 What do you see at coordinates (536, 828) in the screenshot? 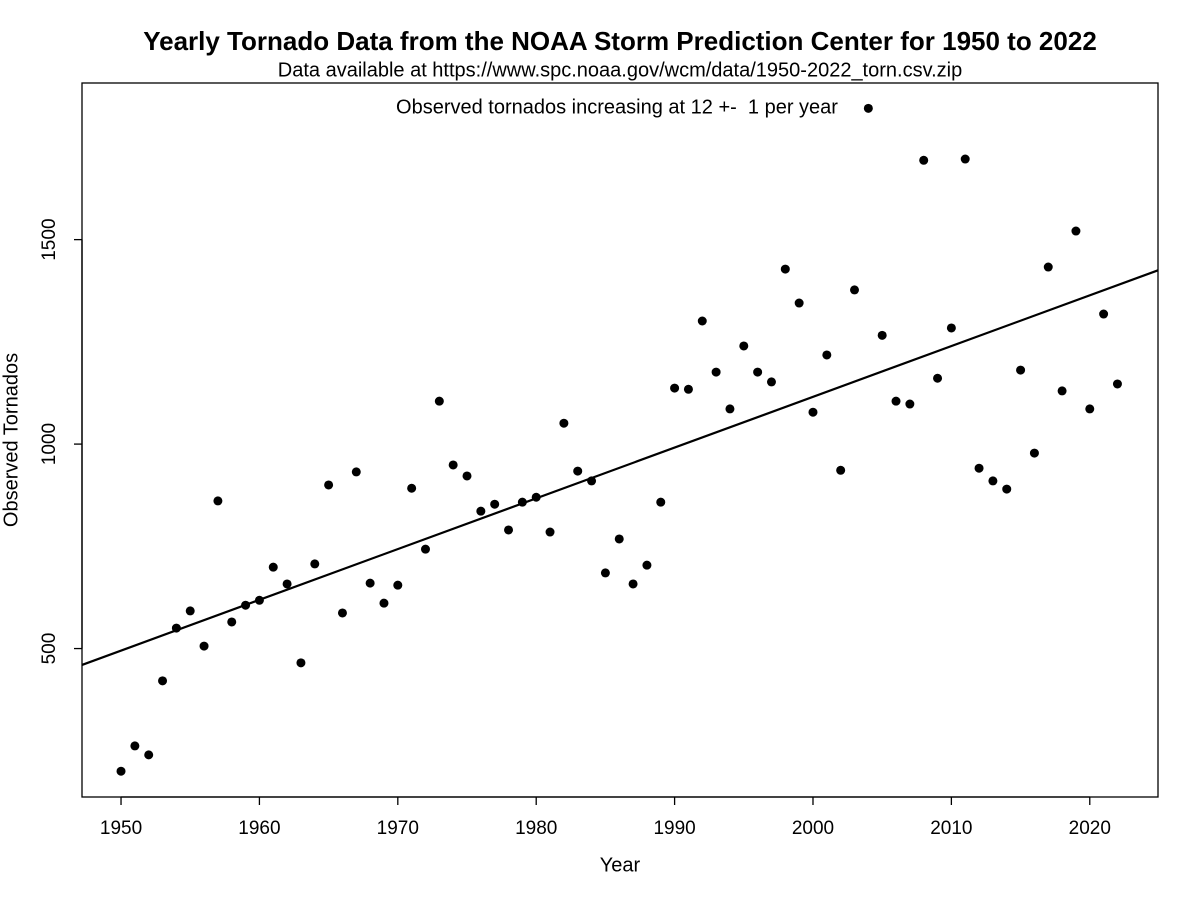
I see `x-tick-label: 1980` at bounding box center [536, 828].